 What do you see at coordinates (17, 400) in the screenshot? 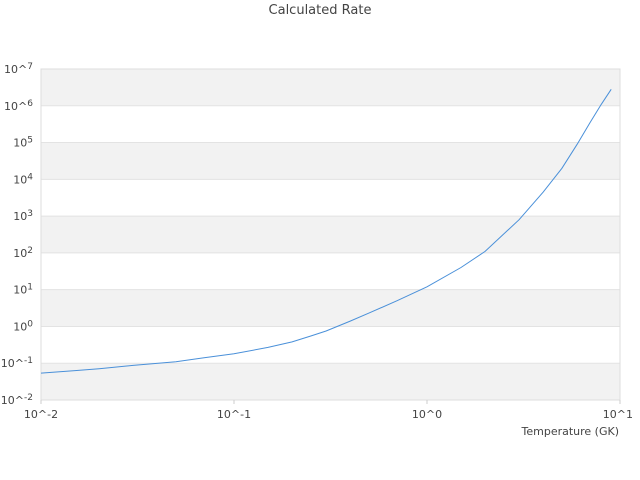
I see `y-tick-label: 10^-2` at bounding box center [17, 400].